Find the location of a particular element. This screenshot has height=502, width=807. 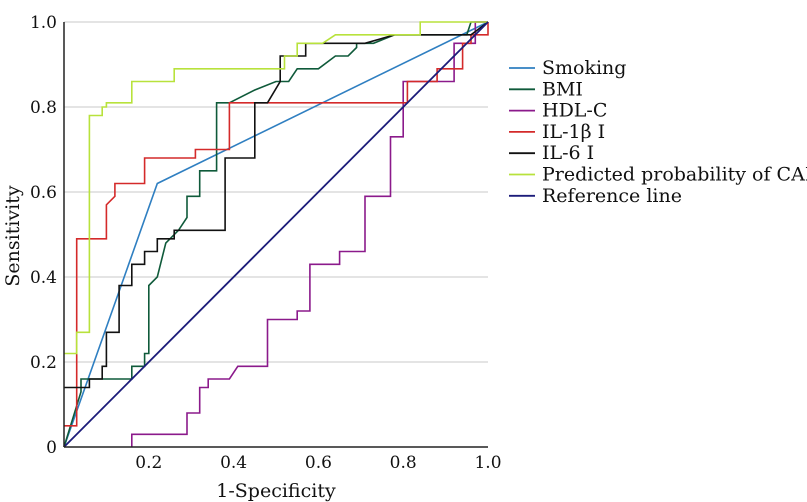

legend-label-4: IL-6 I is located at coordinates (568, 153).